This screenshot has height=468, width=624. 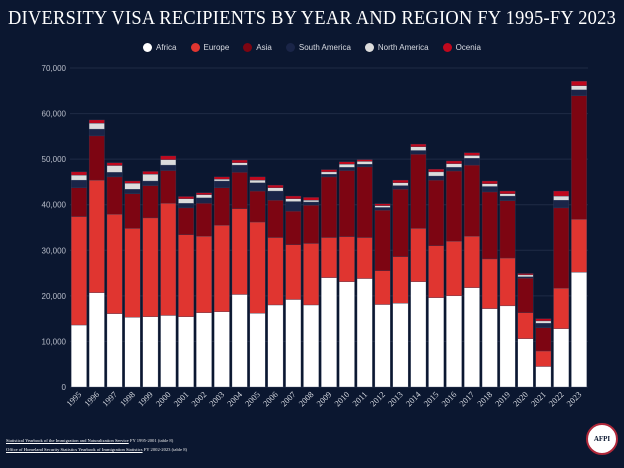 I want to click on legend-label: North America, so click(x=403, y=47).